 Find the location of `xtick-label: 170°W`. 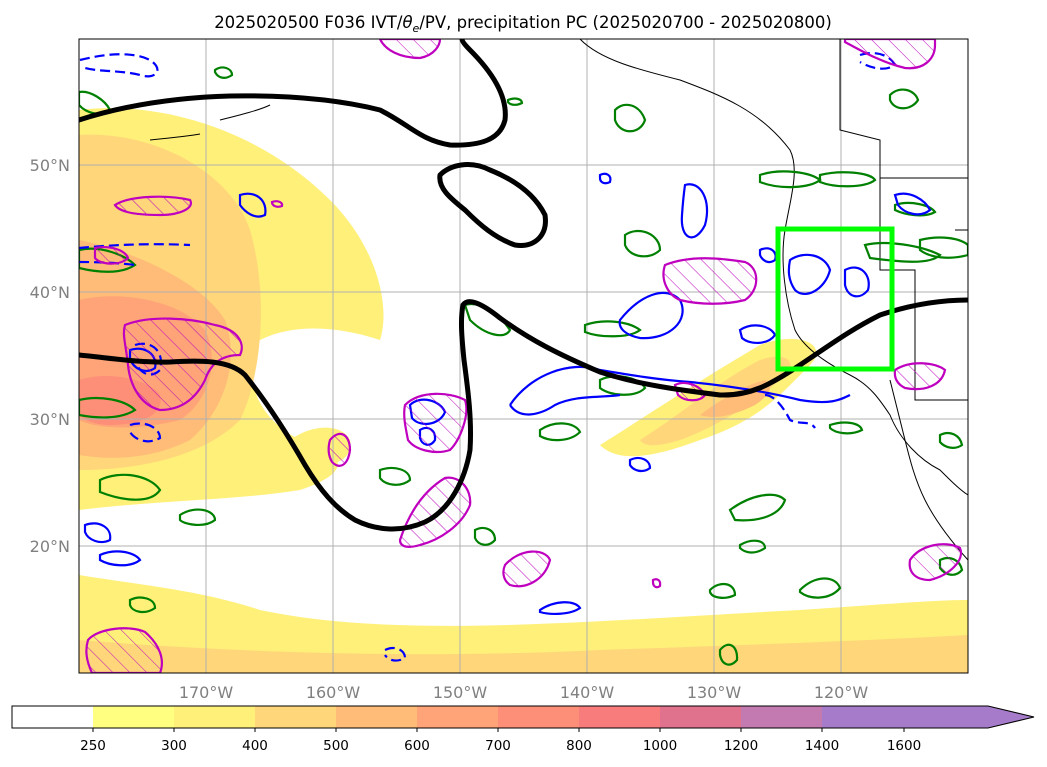

xtick-label: 170°W is located at coordinates (206, 692).